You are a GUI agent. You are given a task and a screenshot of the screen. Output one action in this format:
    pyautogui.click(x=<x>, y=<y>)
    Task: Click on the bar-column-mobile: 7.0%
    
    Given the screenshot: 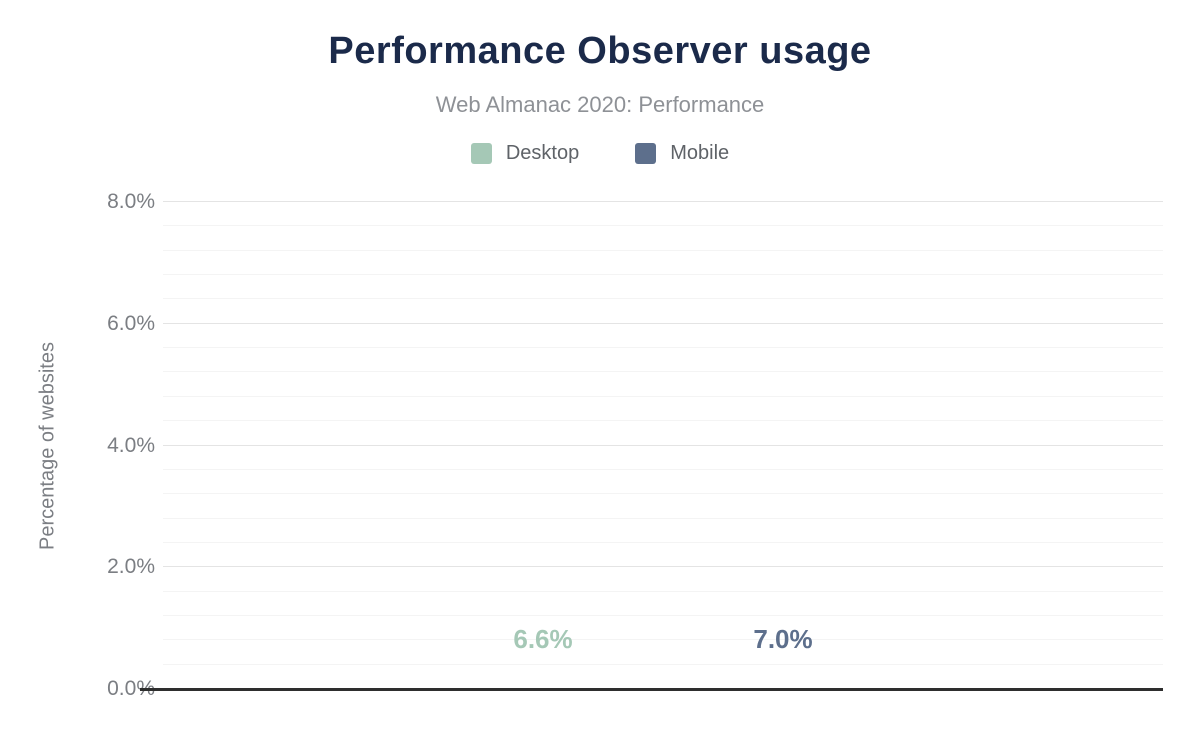 What is the action you would take?
    pyautogui.click(x=783, y=656)
    